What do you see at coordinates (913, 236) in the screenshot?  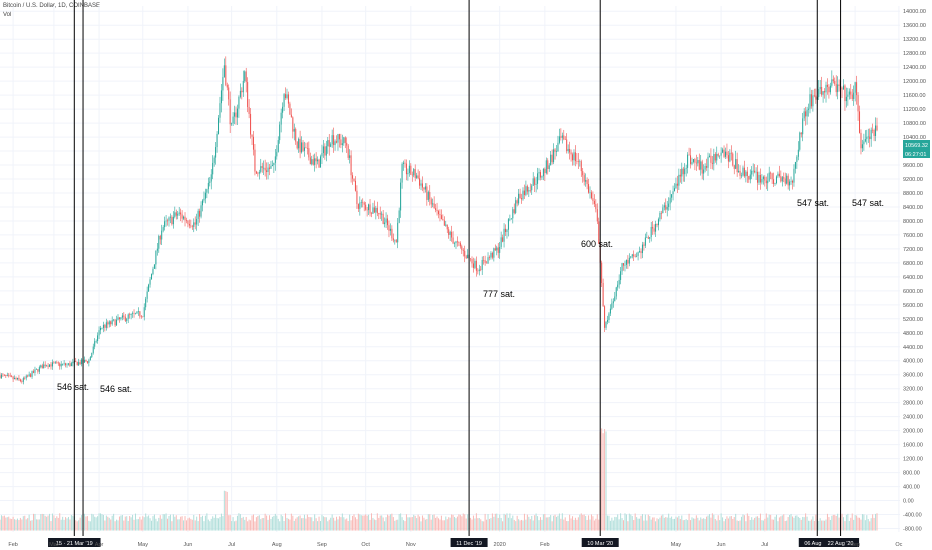 I see `price-tick-label: 7600.00` at bounding box center [913, 236].